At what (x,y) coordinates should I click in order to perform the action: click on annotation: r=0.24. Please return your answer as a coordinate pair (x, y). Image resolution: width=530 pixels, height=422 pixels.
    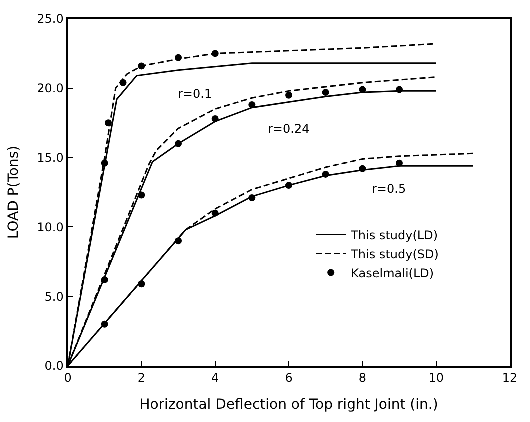
    Looking at the image, I should click on (289, 129).